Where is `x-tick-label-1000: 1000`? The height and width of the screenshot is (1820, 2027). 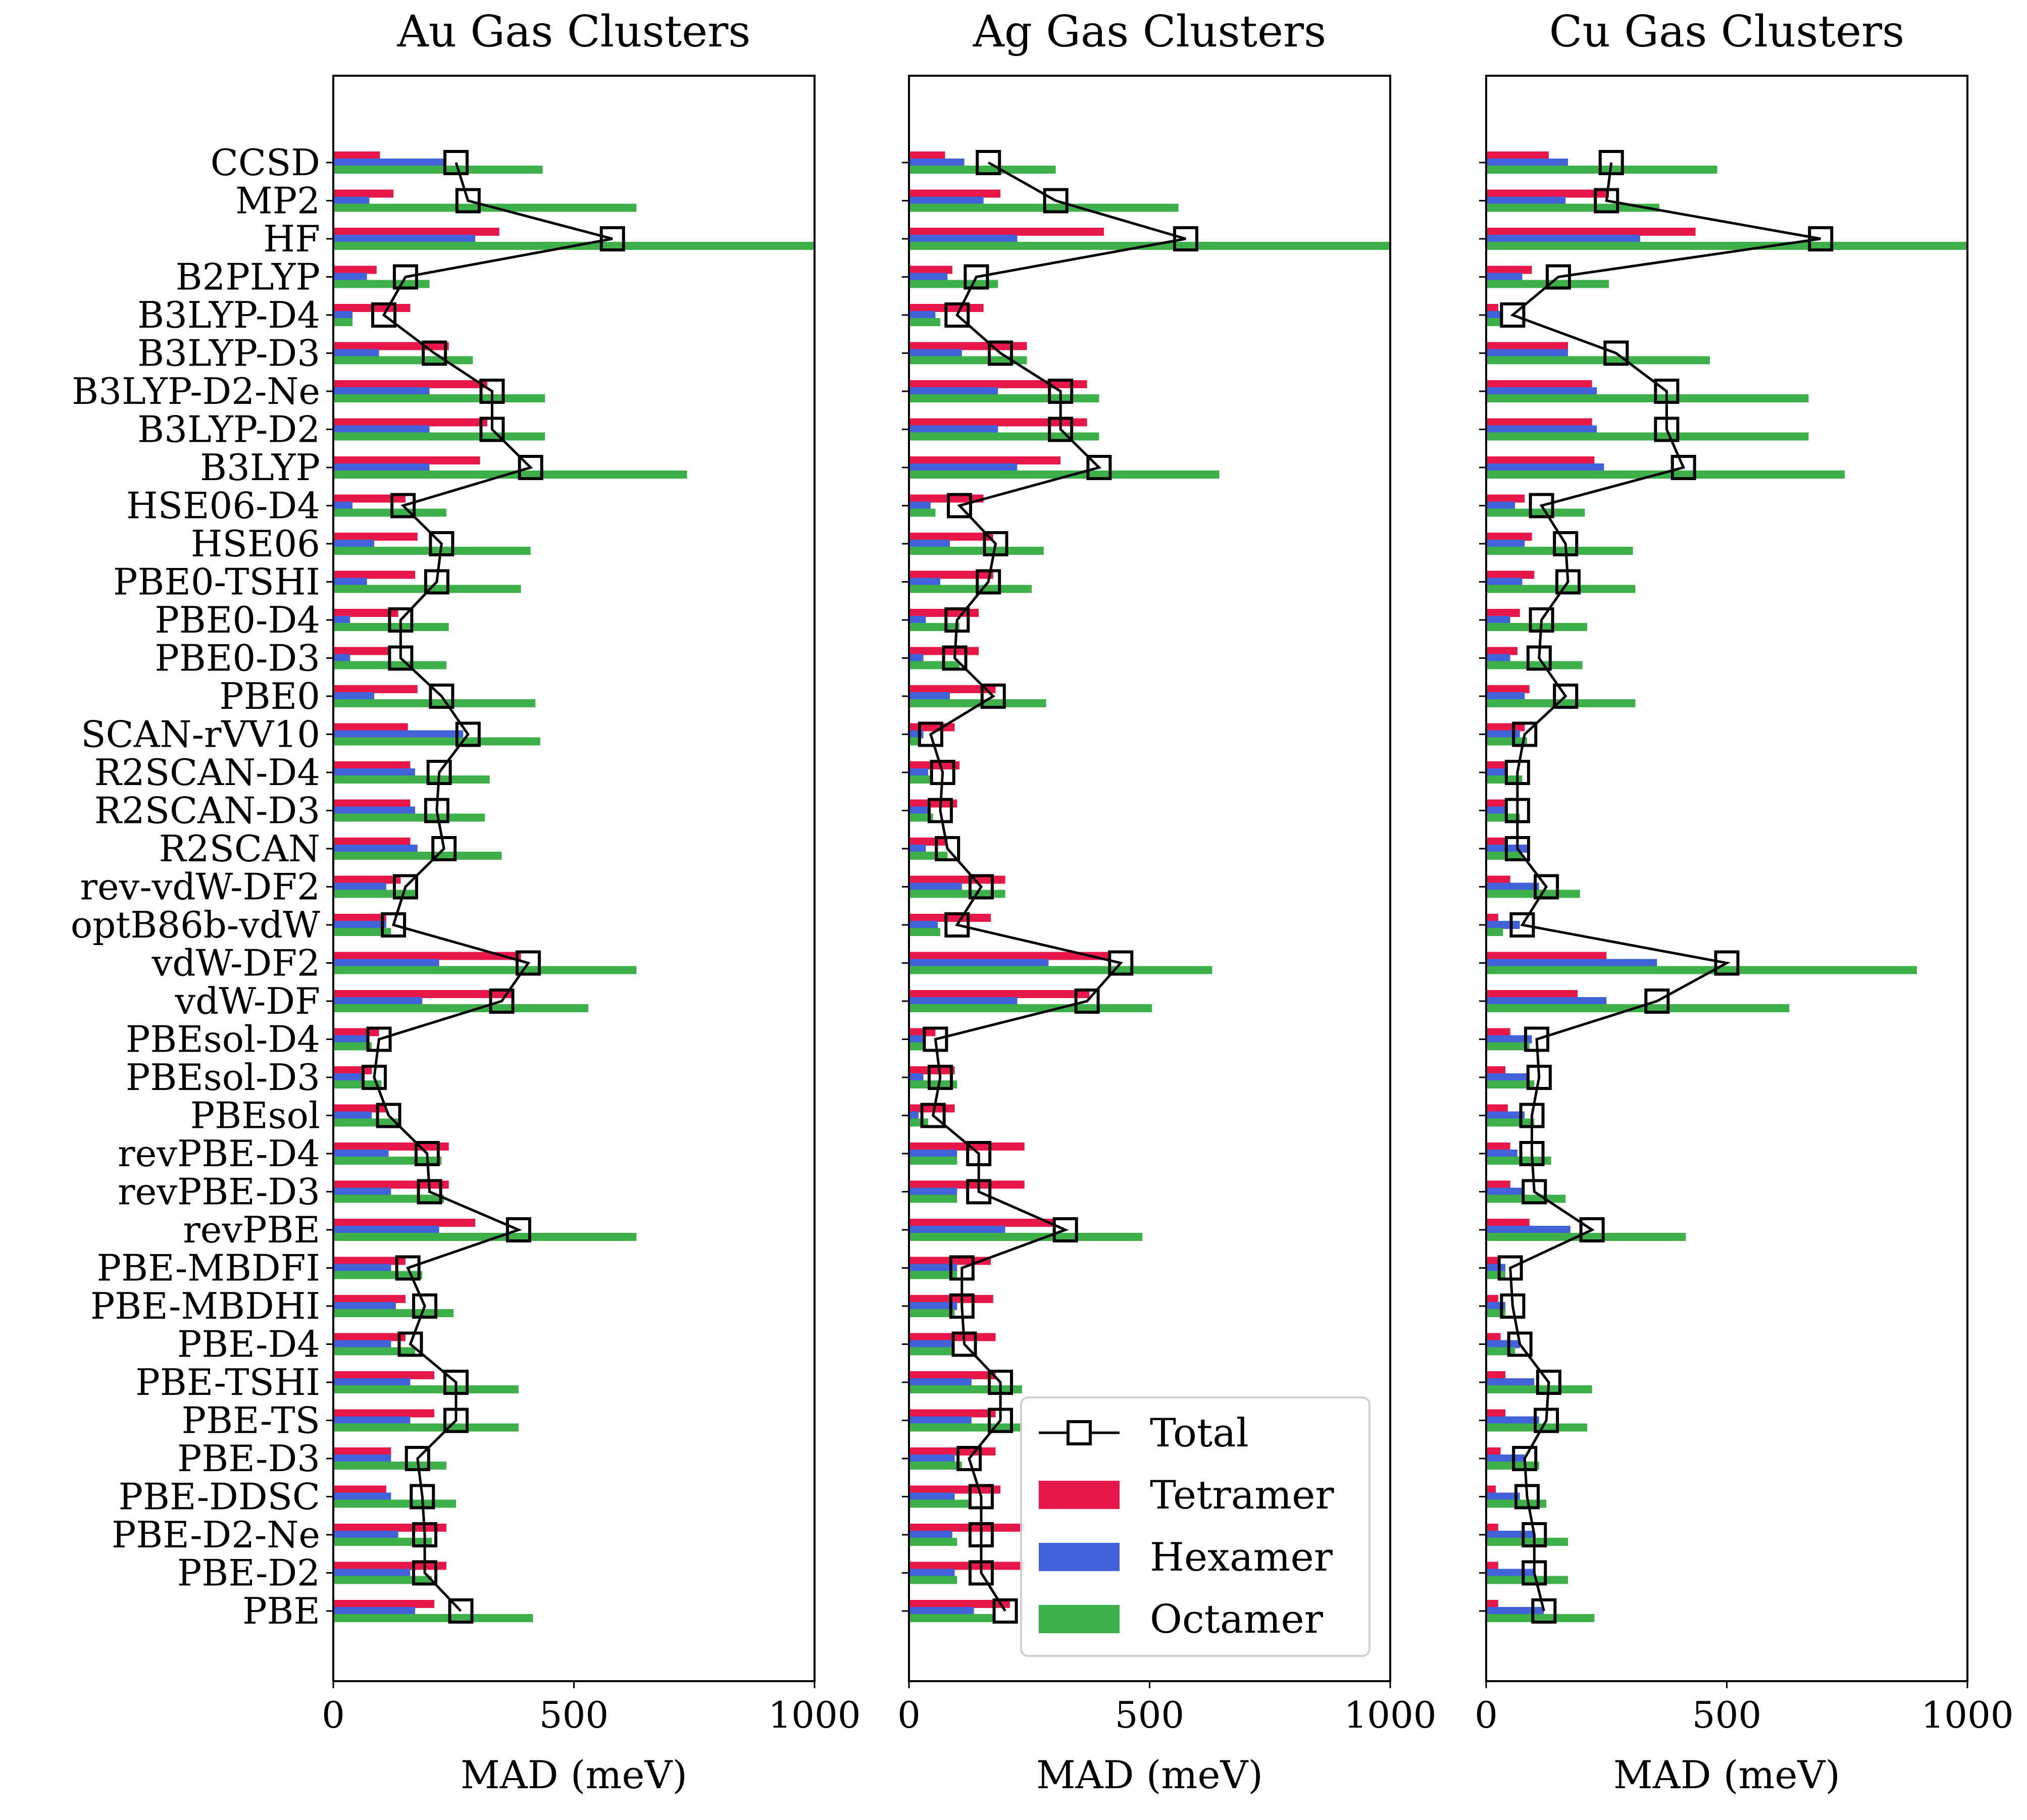
x-tick-label-1000: 1000 is located at coordinates (1390, 1715).